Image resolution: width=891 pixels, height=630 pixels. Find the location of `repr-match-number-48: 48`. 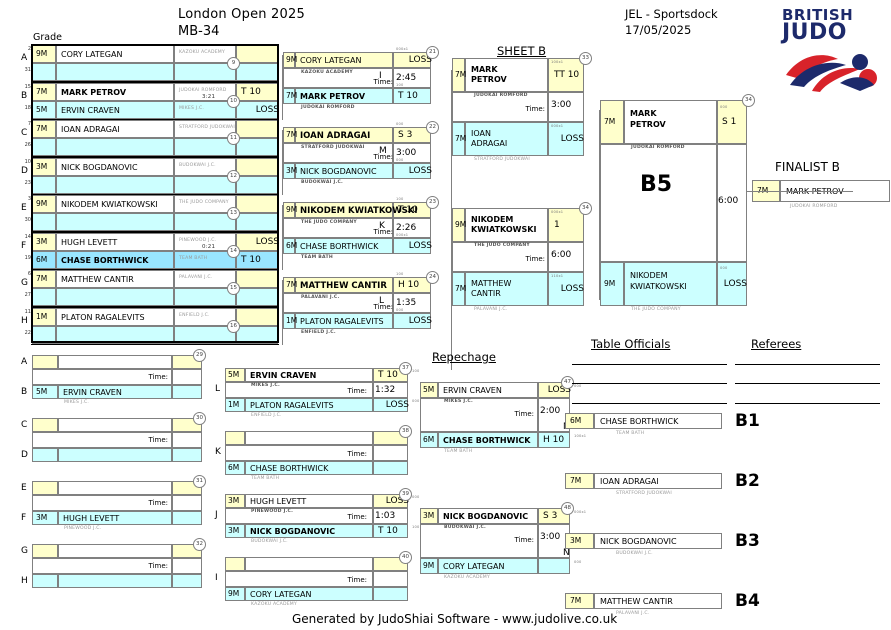

repr-match-number-48: 48 is located at coordinates (567, 508).